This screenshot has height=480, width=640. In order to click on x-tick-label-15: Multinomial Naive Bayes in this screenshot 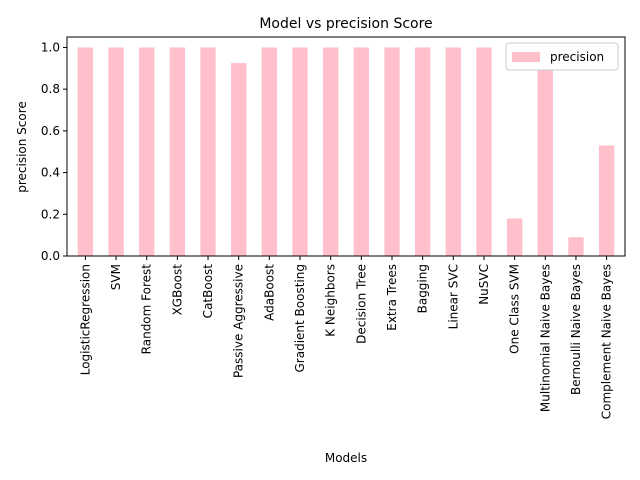, I will do `click(545, 338)`.